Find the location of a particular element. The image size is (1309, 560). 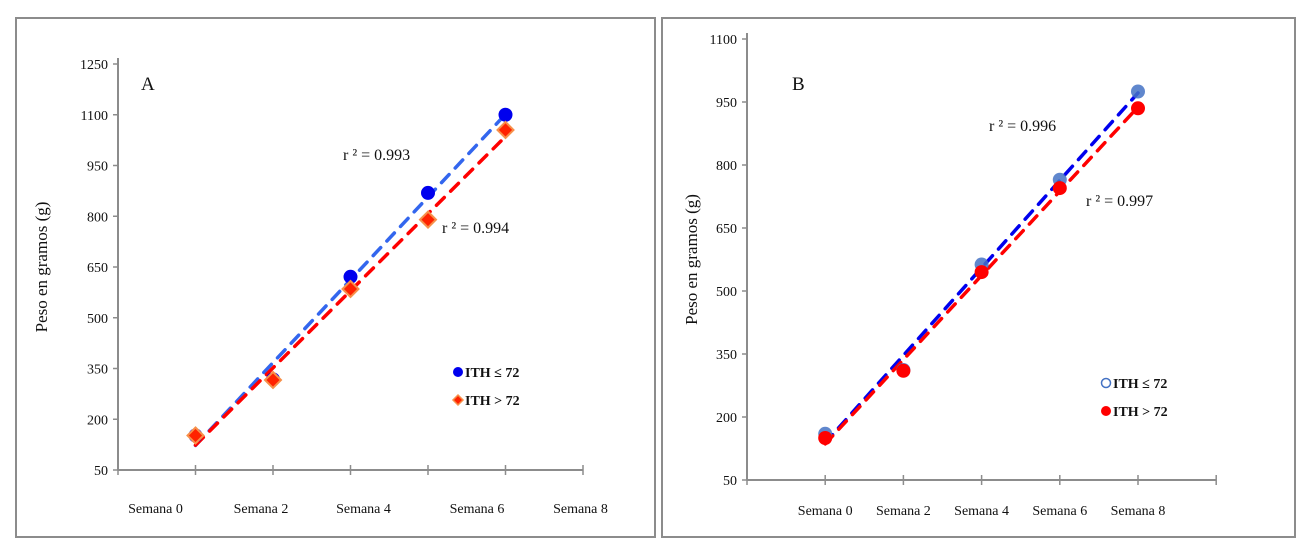

legend-marker-circle-open is located at coordinates (1106, 383).